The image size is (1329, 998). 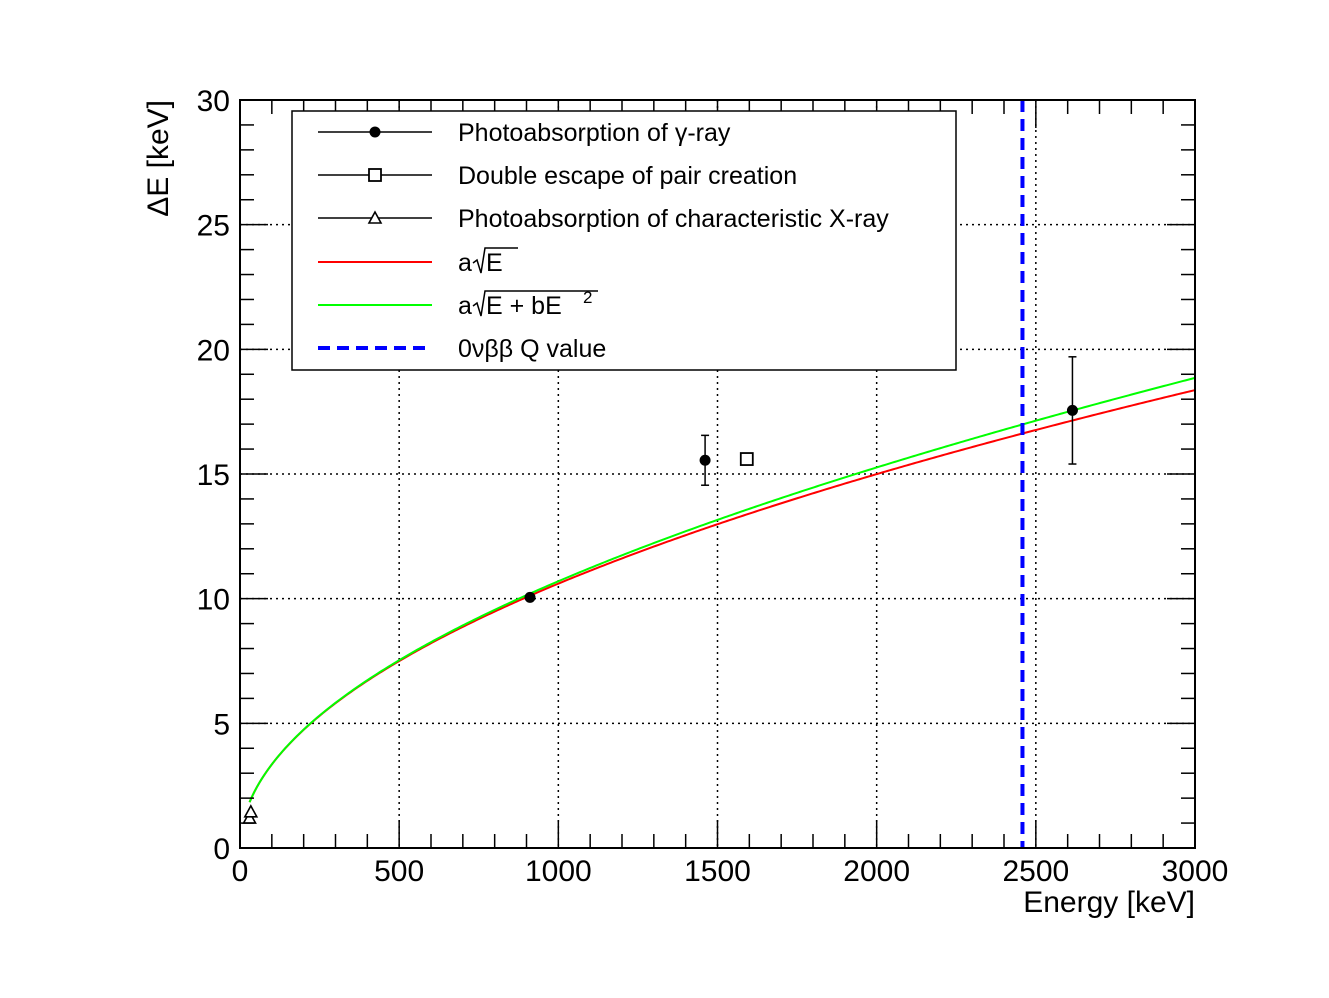 I want to click on legend-label-fit-root: E + bE, so click(x=524, y=306).